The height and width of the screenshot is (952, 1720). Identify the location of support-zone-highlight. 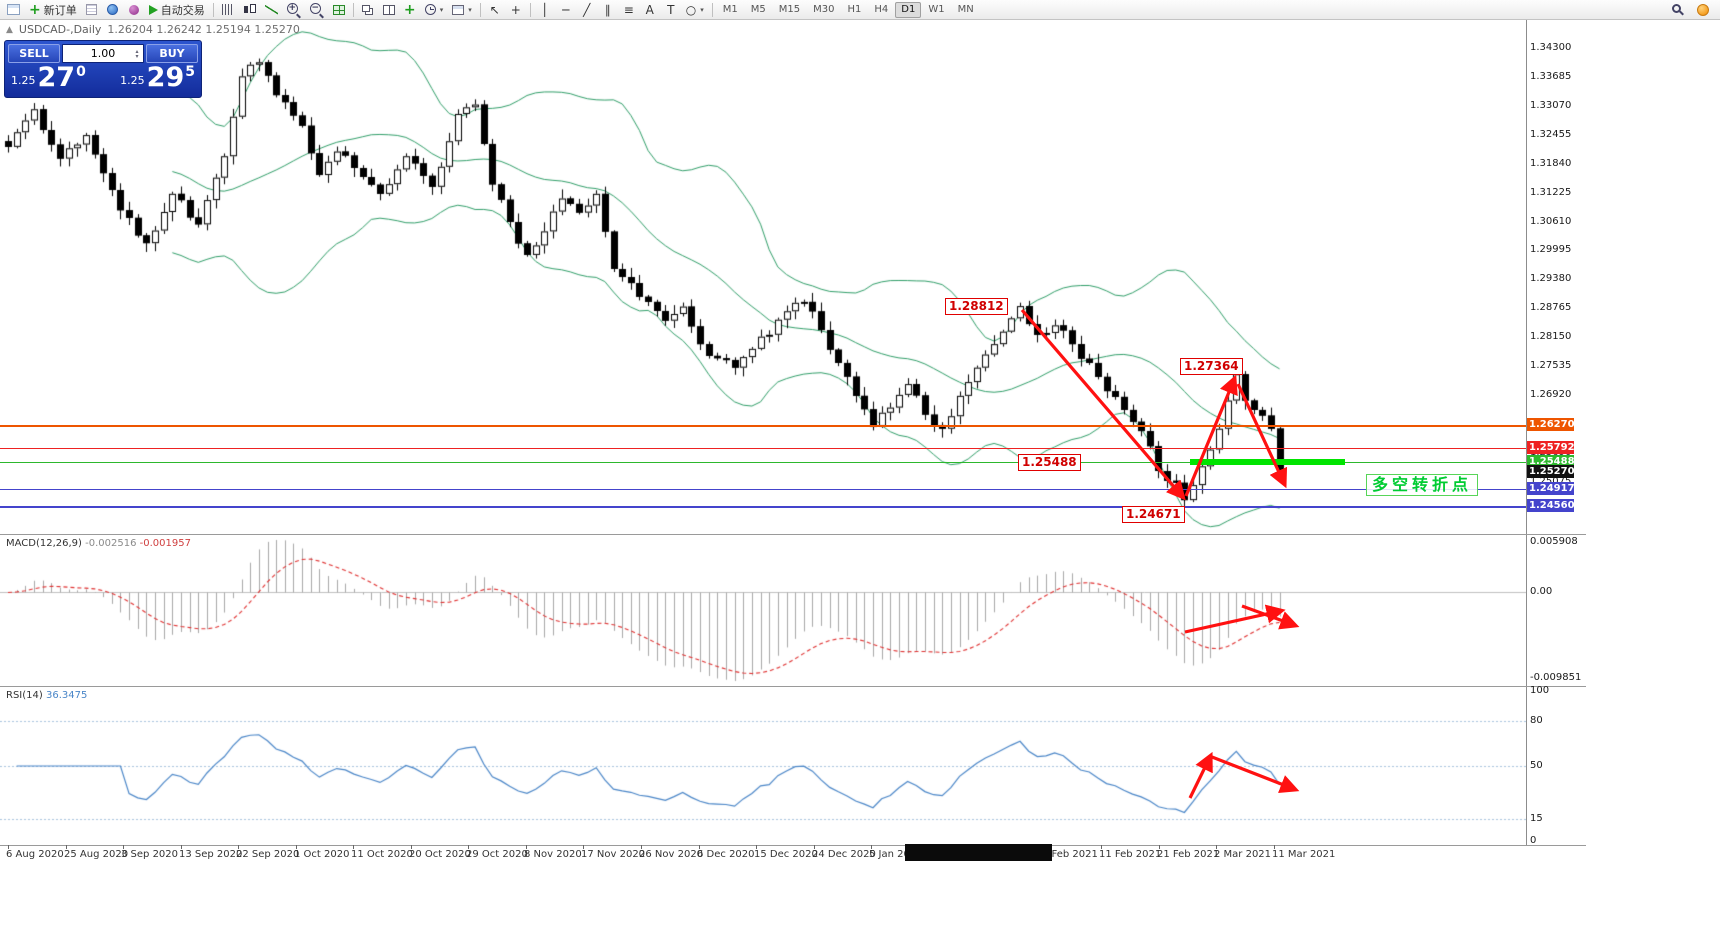
(1267, 462).